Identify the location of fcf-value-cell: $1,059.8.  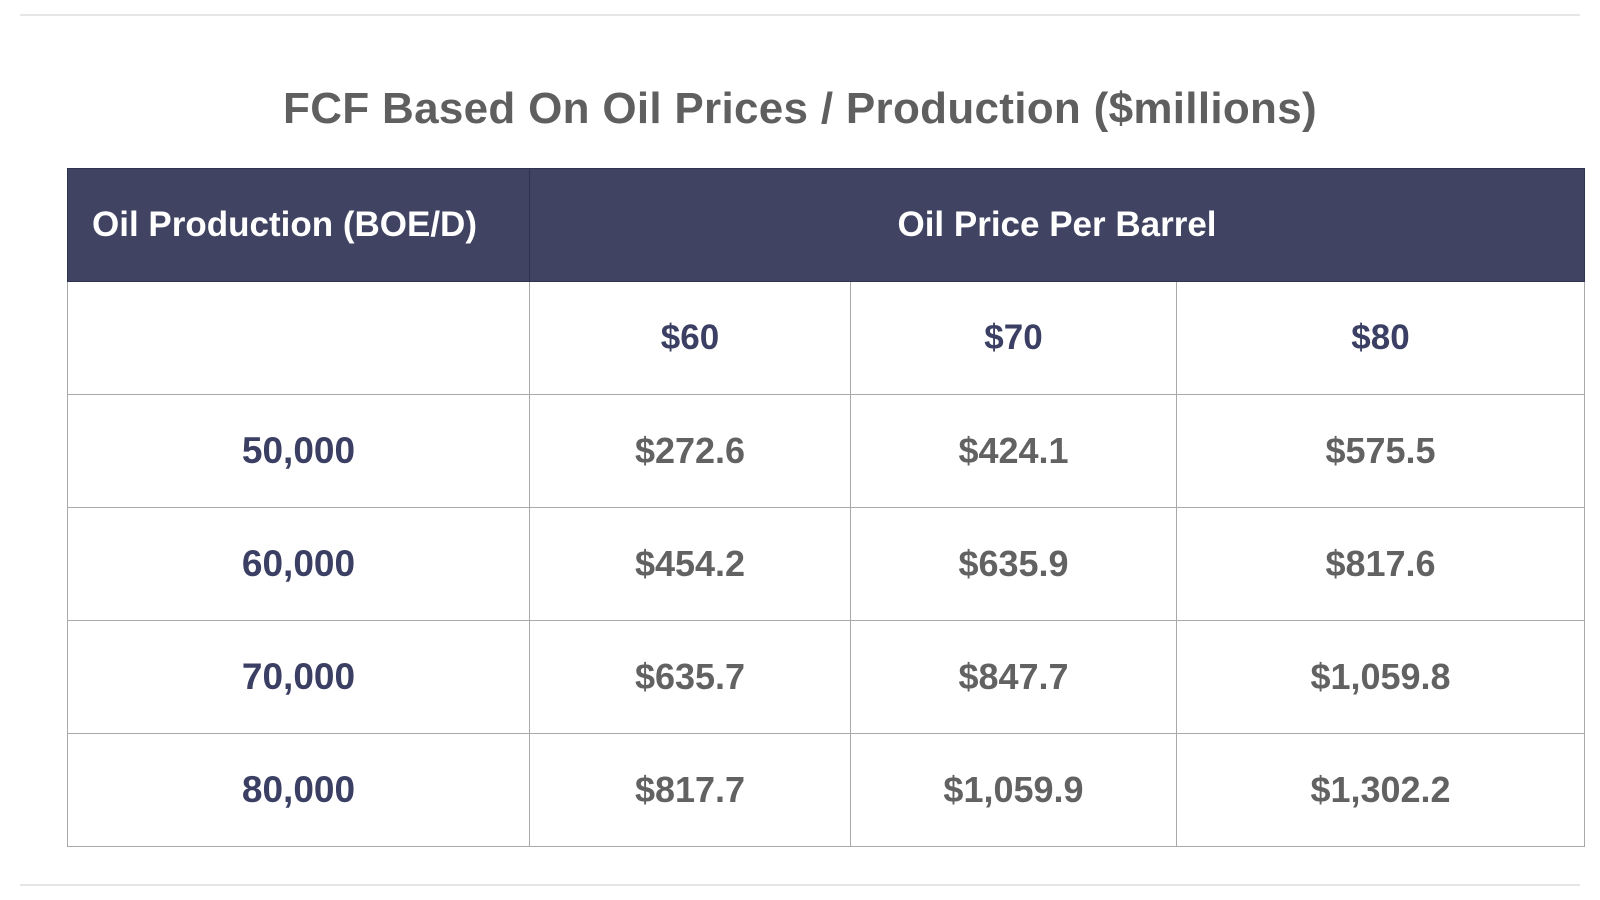
(1380, 677).